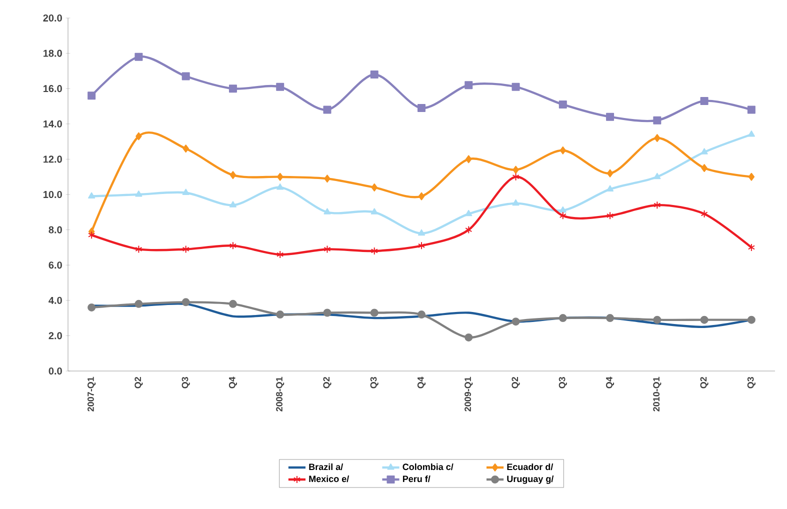 This screenshot has width=787, height=509. Describe the element at coordinates (53, 53) in the screenshot. I see `y-tick-label: 18.0` at that location.